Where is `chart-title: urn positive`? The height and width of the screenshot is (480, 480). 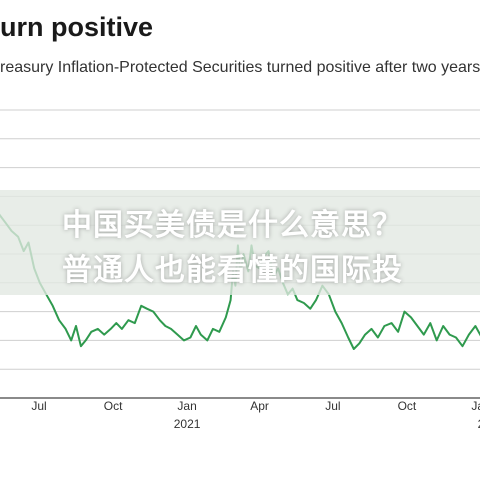
chart-title: urn positive is located at coordinates (77, 27).